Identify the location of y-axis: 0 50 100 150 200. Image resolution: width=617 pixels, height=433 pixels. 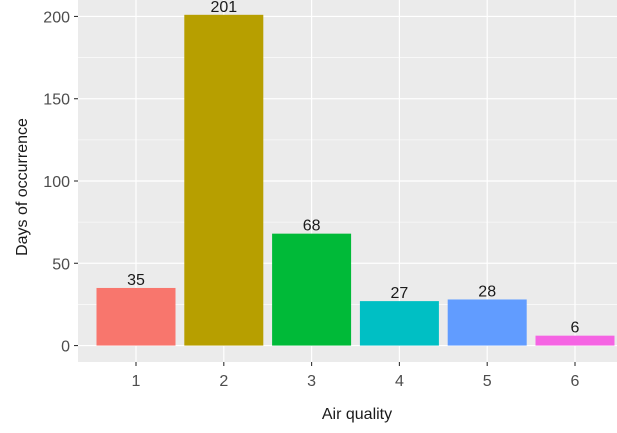
(60, 182).